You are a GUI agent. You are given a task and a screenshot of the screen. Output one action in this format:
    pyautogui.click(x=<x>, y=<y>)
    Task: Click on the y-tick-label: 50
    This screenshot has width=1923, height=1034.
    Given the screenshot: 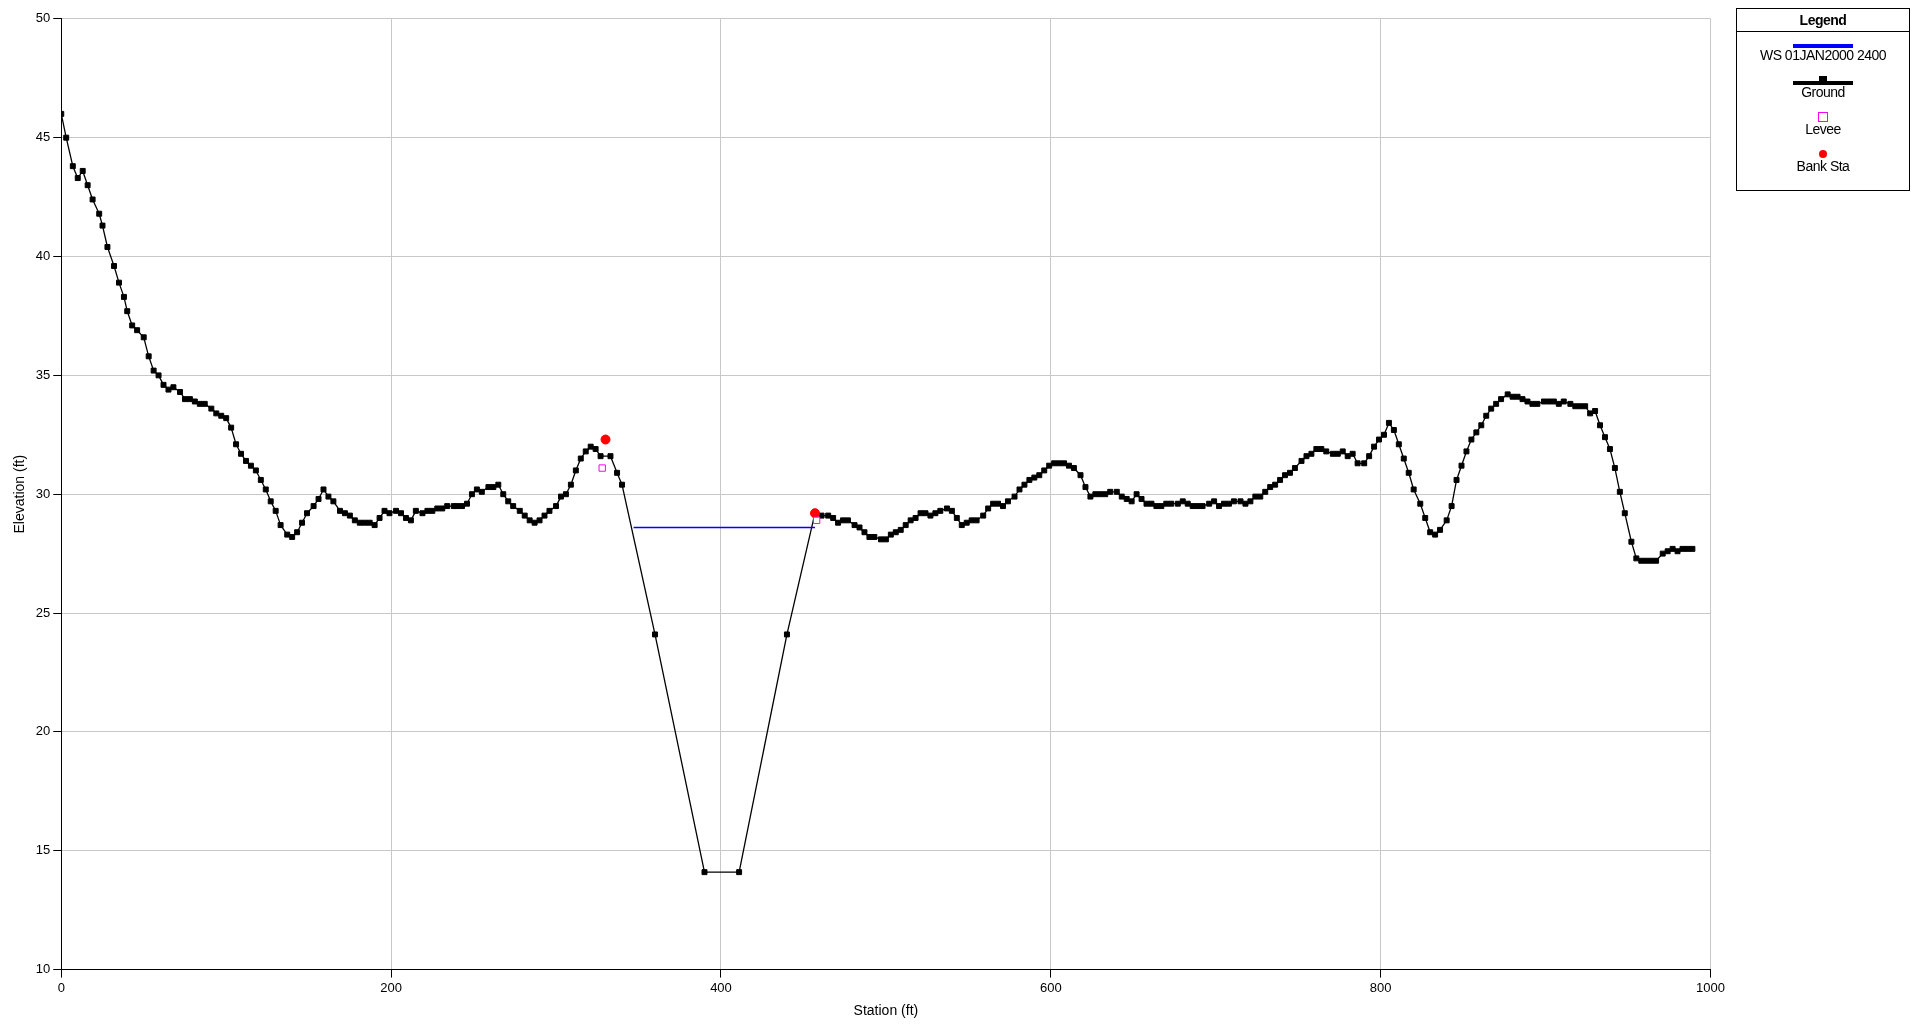 What is the action you would take?
    pyautogui.click(x=43, y=18)
    